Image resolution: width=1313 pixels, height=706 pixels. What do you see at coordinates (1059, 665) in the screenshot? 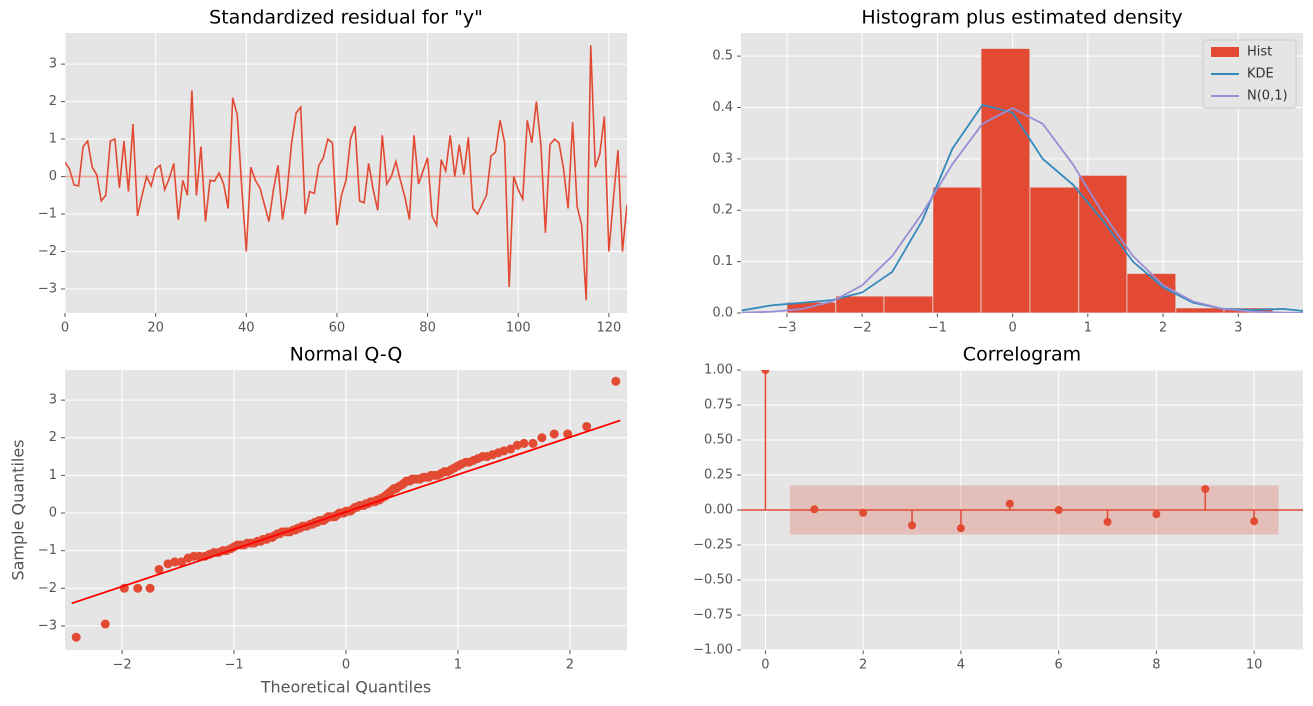
I see `x-tick-label: 6` at bounding box center [1059, 665].